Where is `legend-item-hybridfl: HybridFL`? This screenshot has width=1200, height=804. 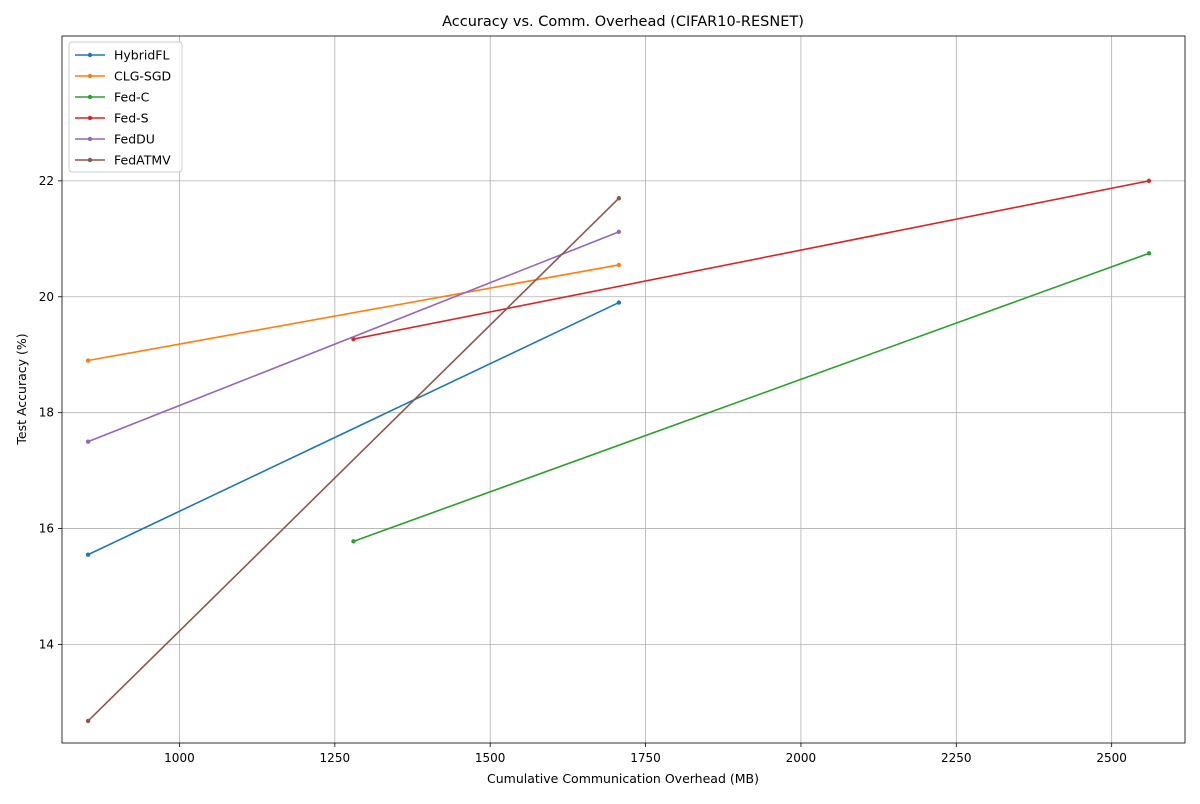 legend-item-hybridfl: HybridFL is located at coordinates (122, 55).